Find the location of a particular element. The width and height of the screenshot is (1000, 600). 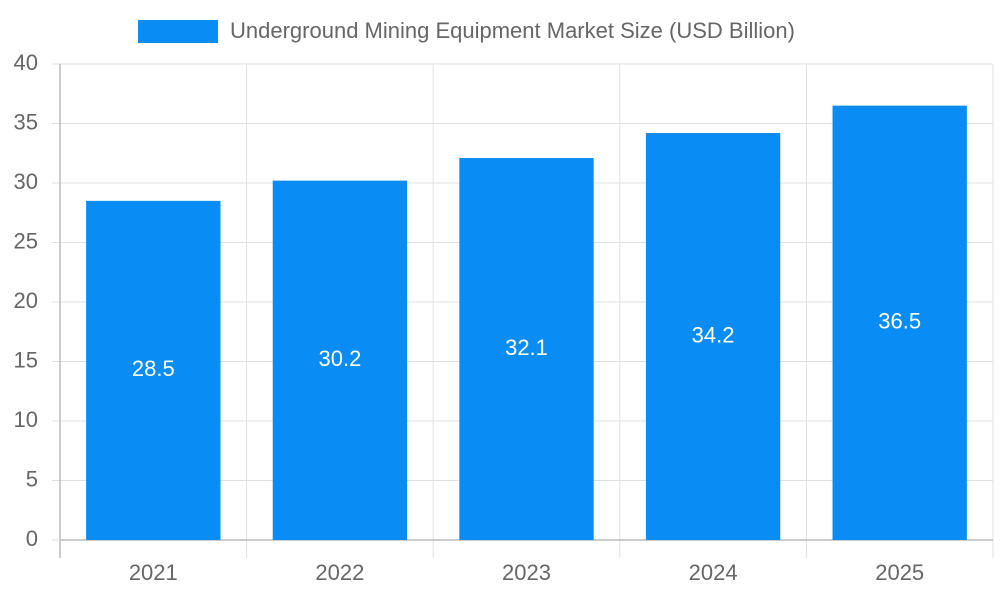

x-tick-label: 2025 is located at coordinates (899, 572).